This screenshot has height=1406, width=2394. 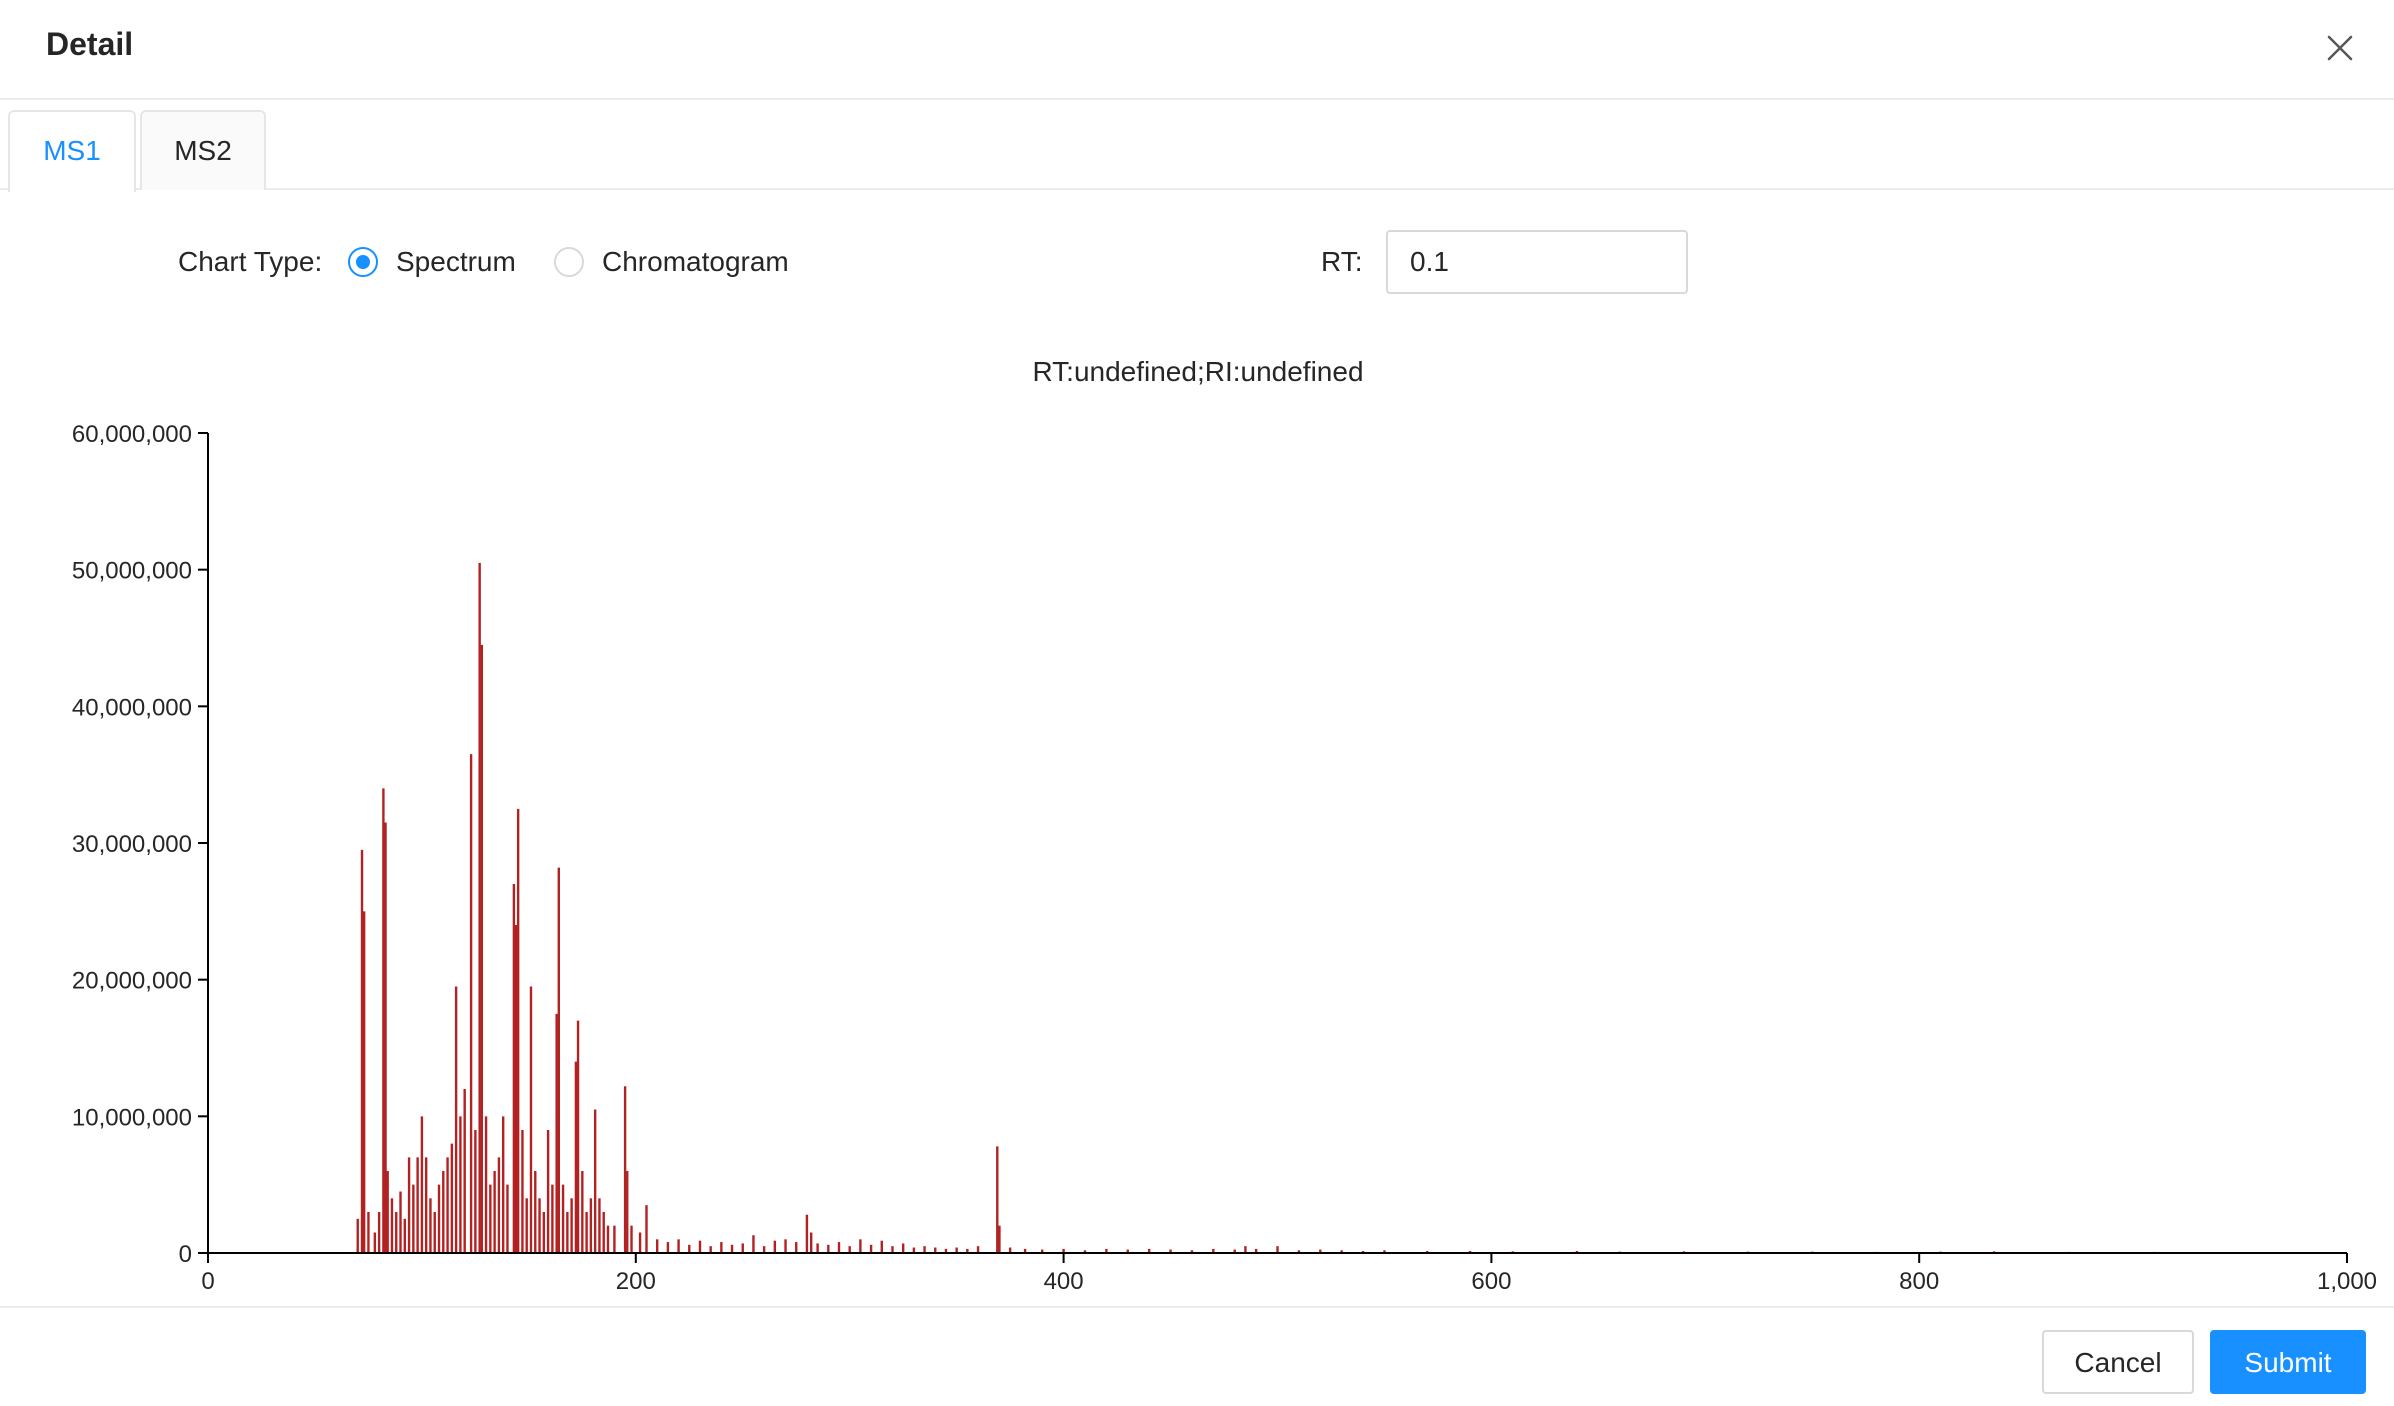 What do you see at coordinates (1197, 151) in the screenshot?
I see `tab-bar: MS1 MS2` at bounding box center [1197, 151].